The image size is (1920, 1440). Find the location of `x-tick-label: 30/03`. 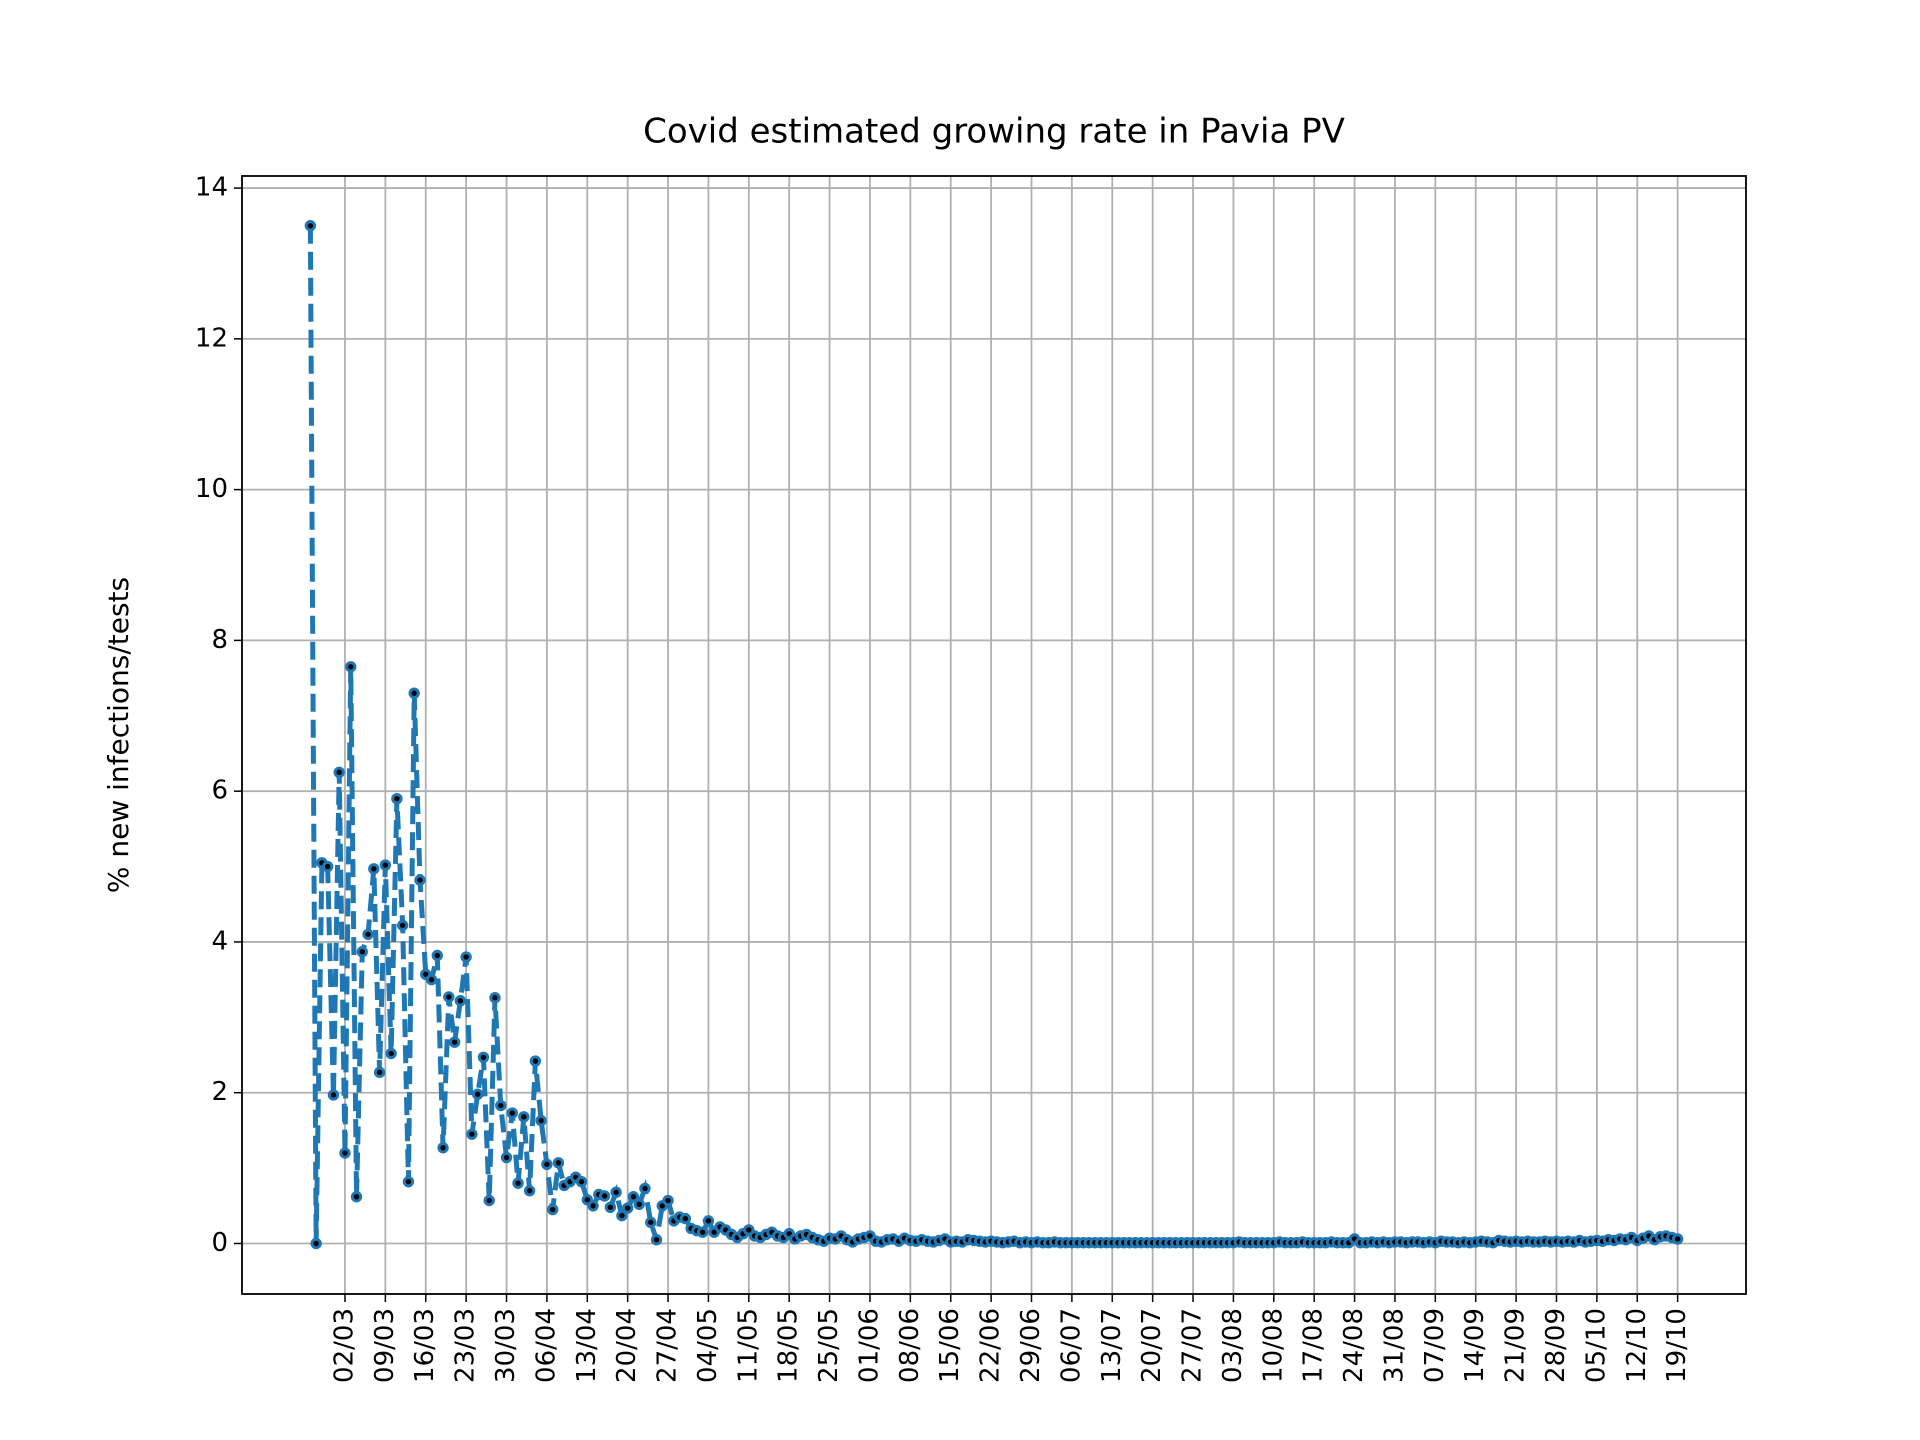

x-tick-label: 30/03 is located at coordinates (506, 1345).